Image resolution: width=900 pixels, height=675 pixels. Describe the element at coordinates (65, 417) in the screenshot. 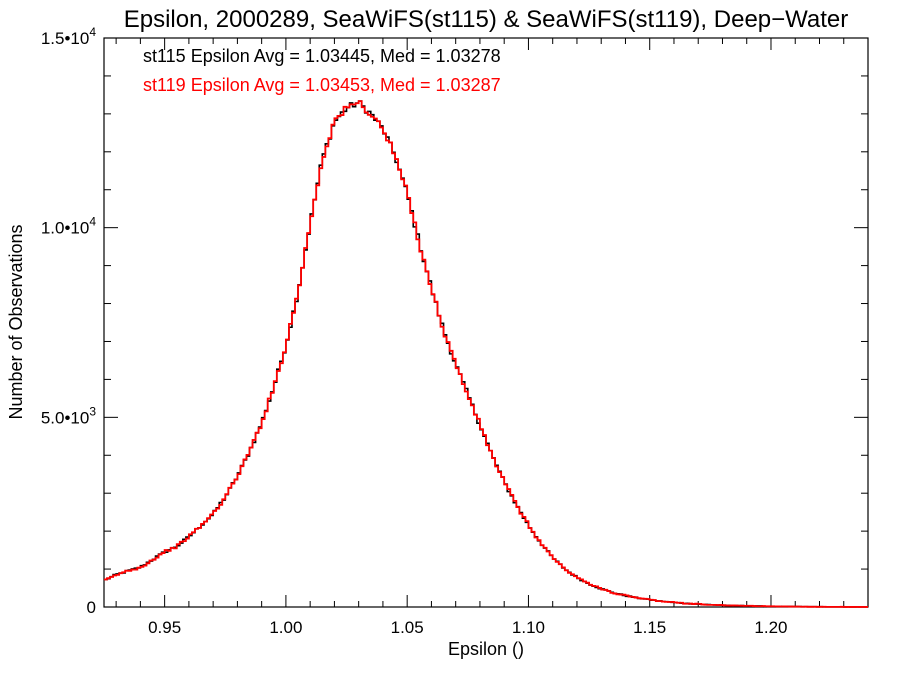

I see `y-tick-base: 5.0•10` at that location.